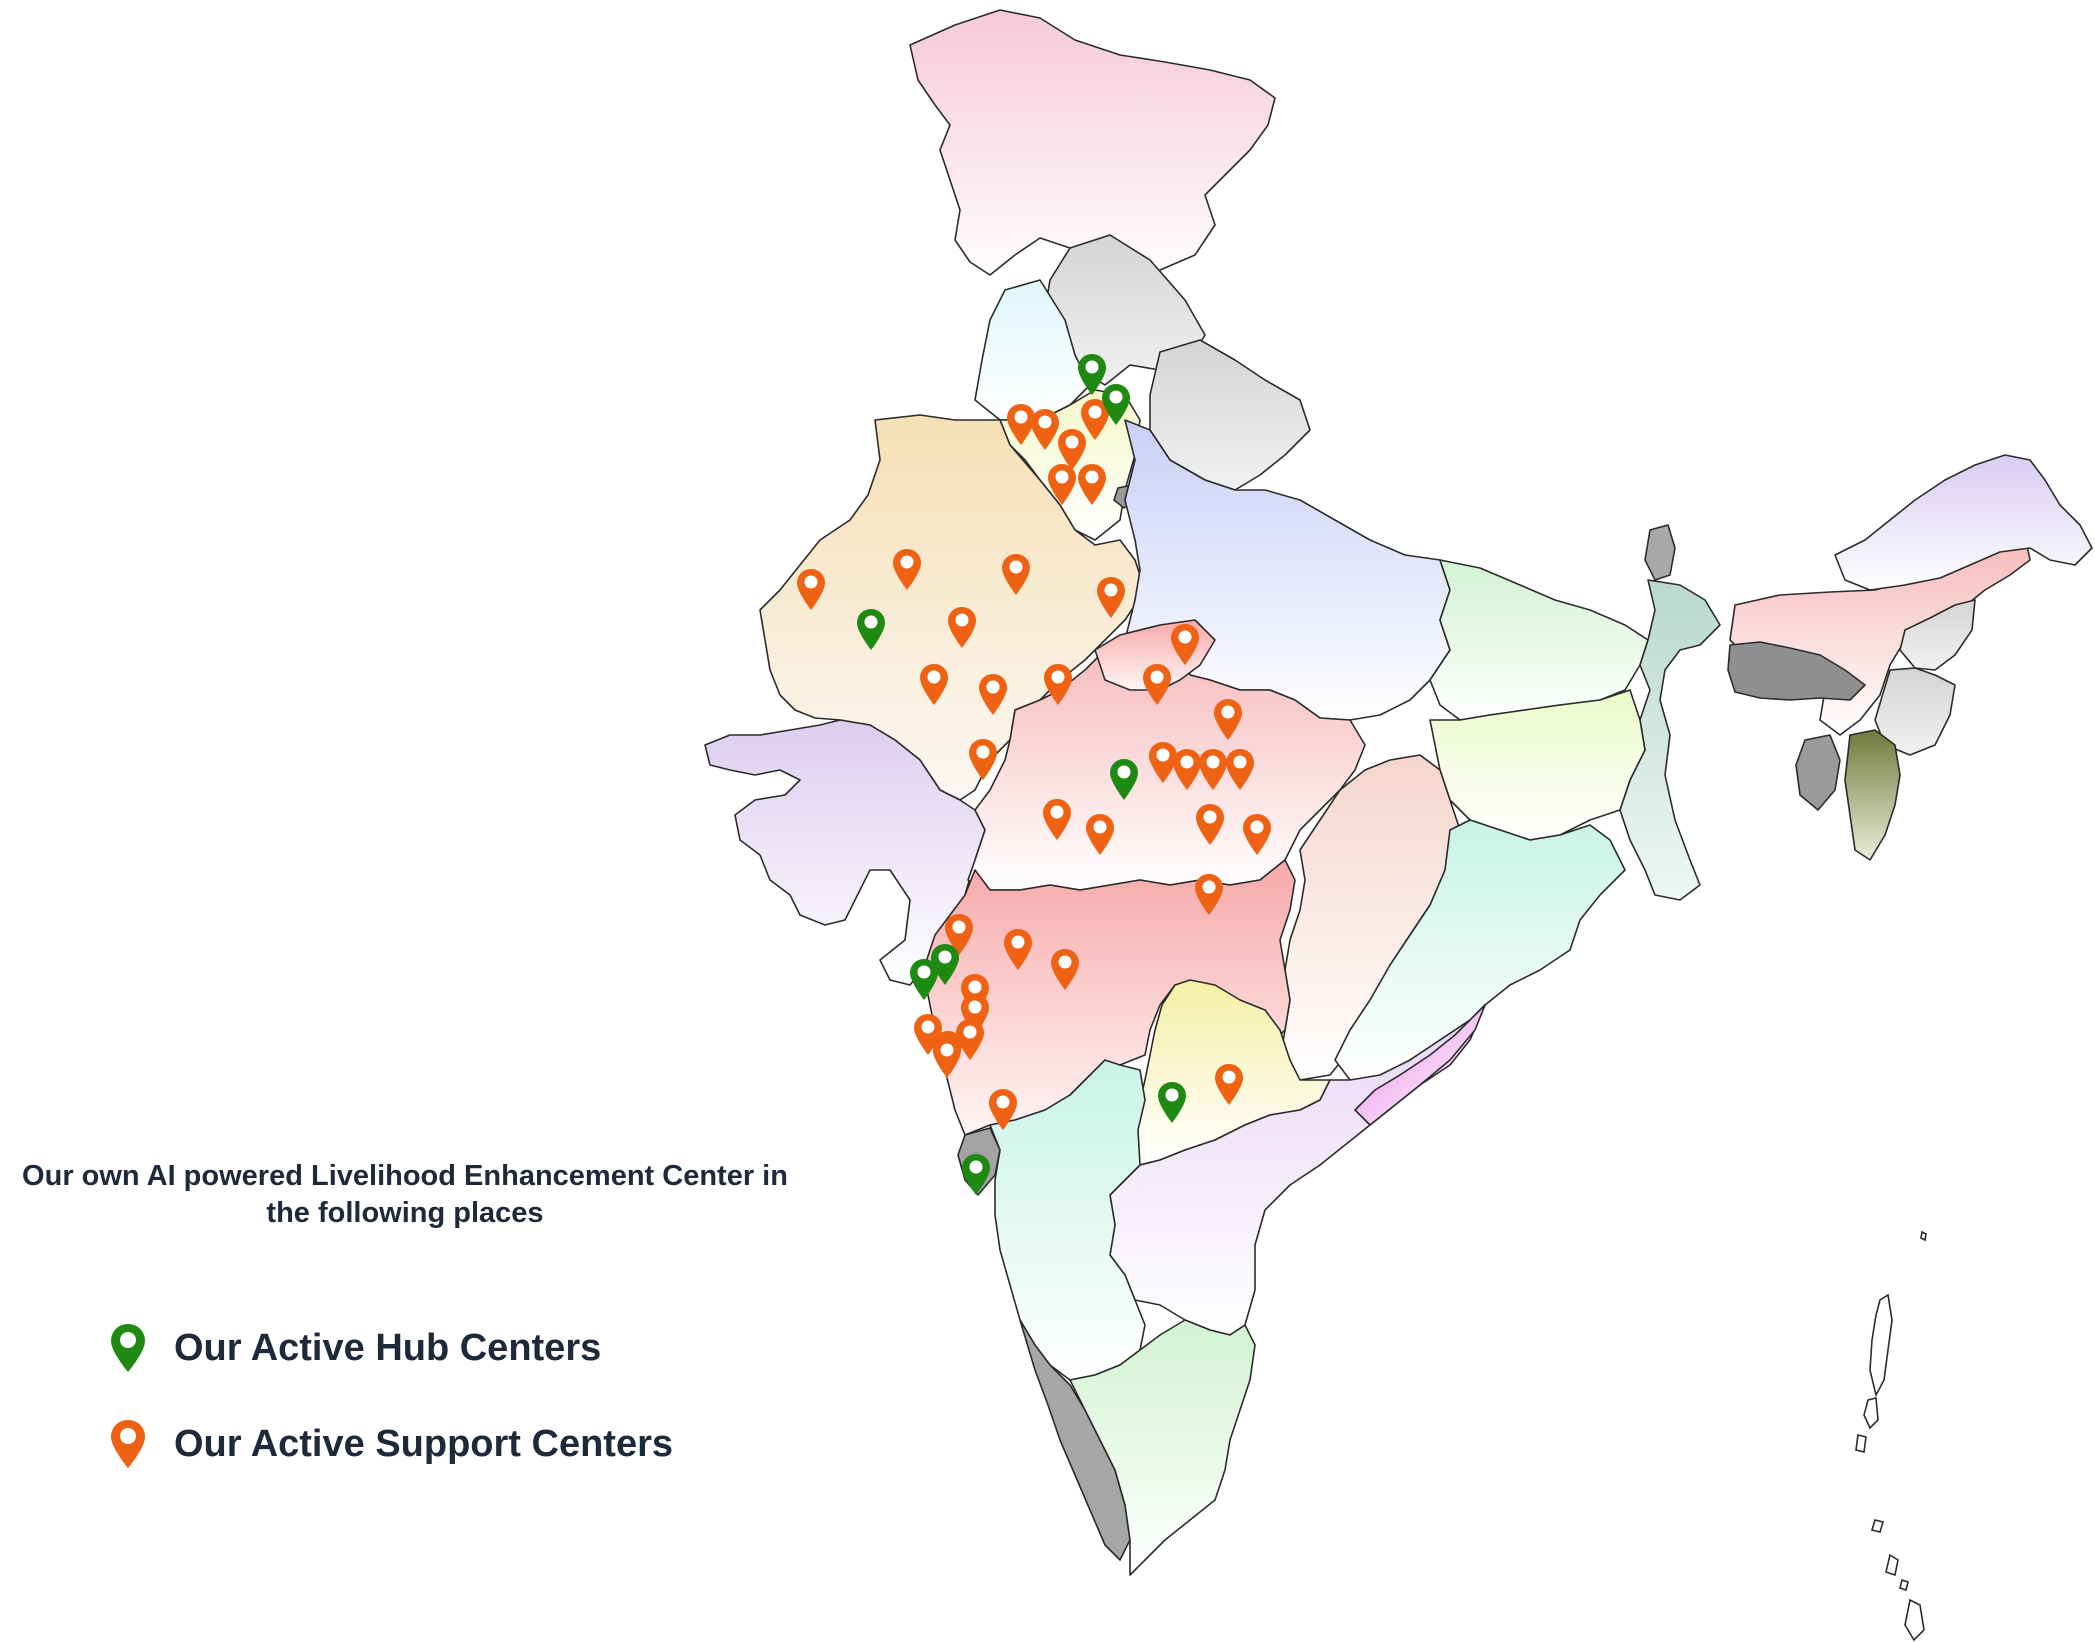  I want to click on region-meghalaya, so click(1796, 671).